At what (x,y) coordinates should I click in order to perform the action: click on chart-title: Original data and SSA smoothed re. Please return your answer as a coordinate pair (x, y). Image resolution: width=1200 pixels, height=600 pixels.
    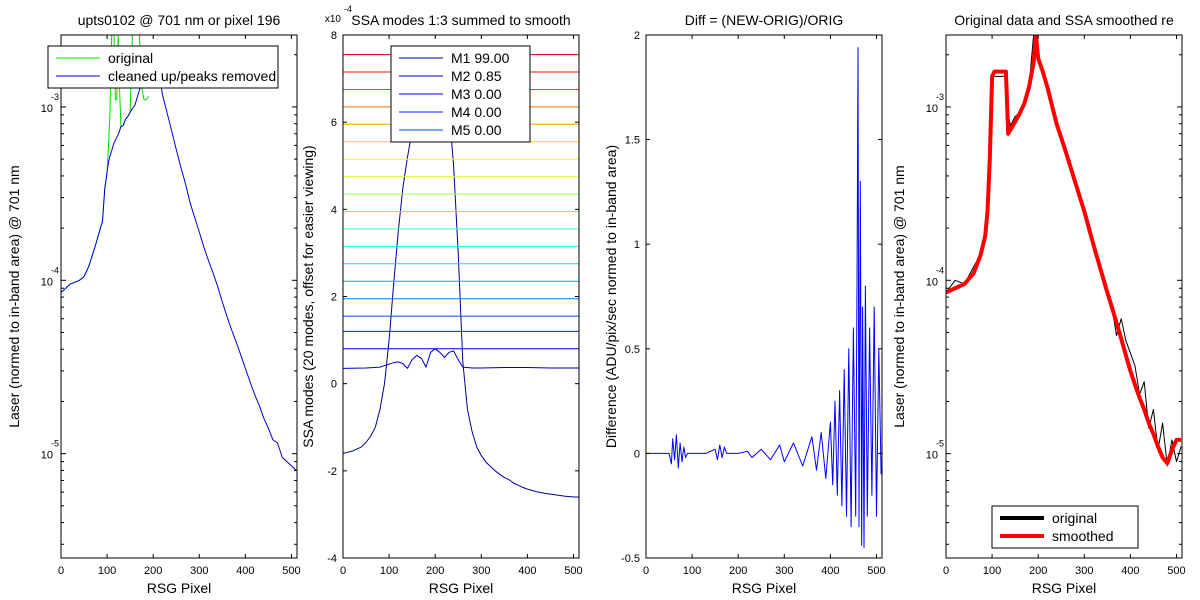
    Looking at the image, I should click on (1064, 20).